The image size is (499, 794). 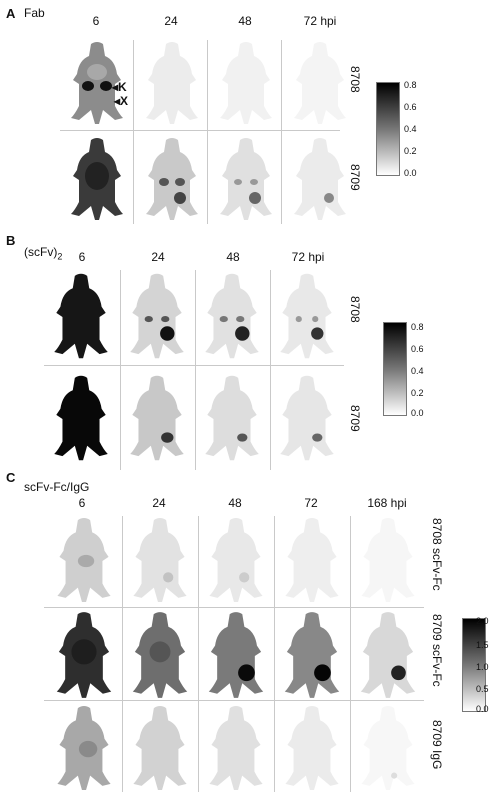 I want to click on panel-b-8708-6h-scan, so click(x=81, y=316).